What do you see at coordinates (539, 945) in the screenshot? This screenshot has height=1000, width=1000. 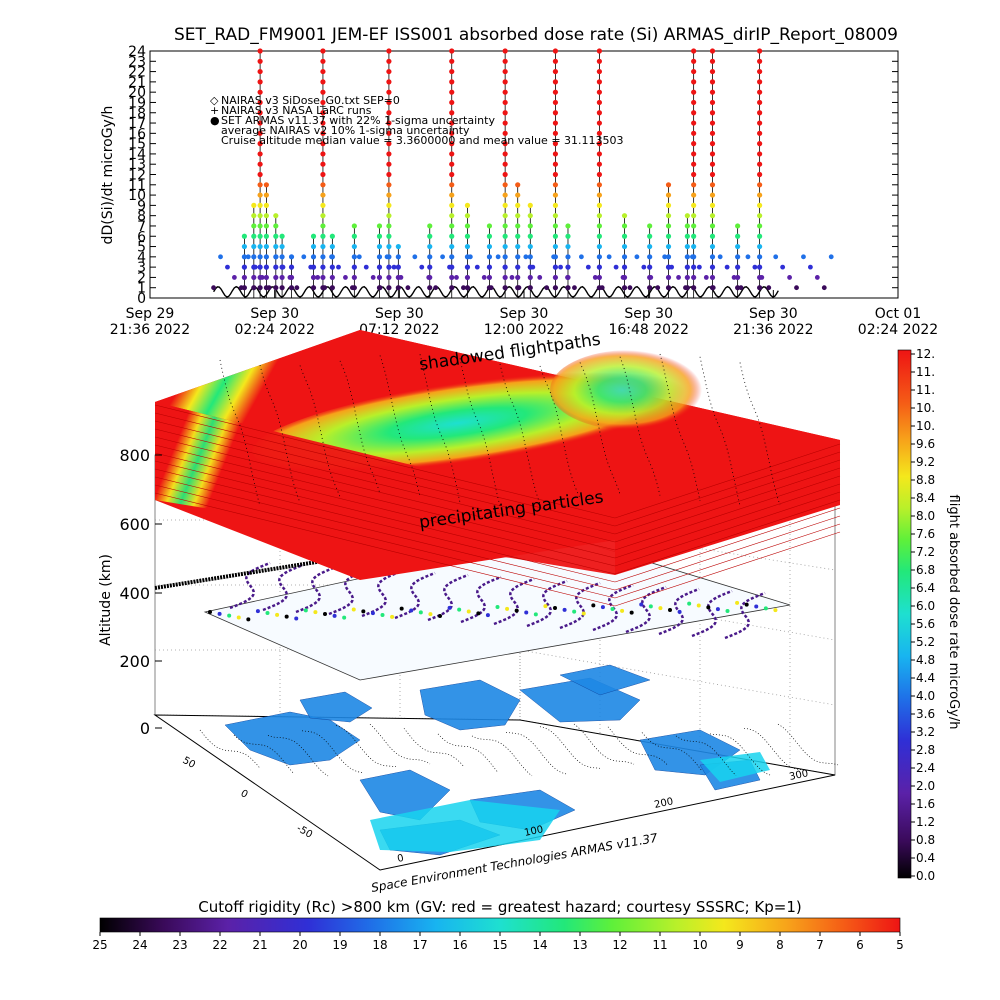 I see `colorbar-tick-label: 14` at bounding box center [539, 945].